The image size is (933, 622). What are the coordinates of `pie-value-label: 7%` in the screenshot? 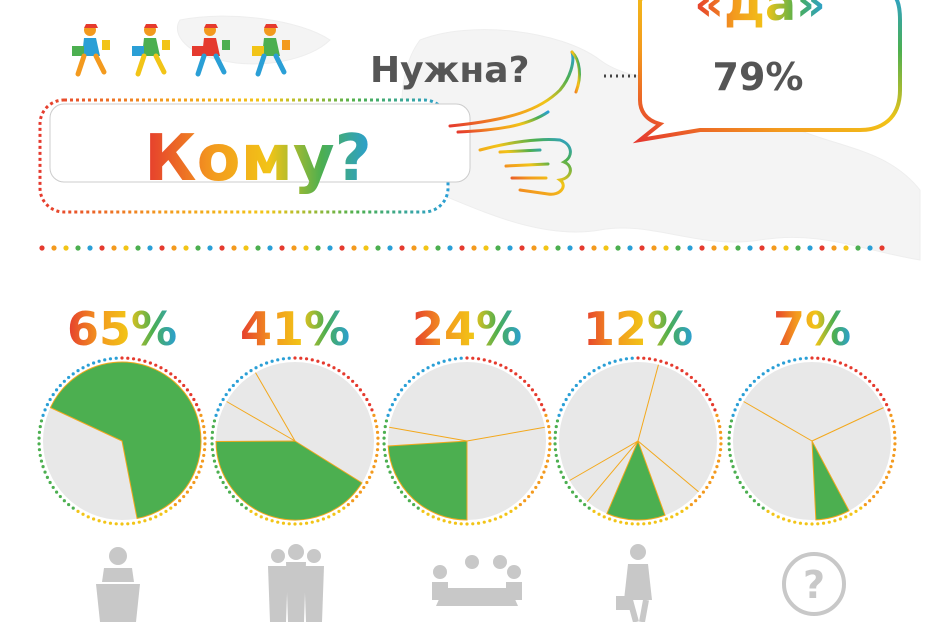 It's located at (812, 329).